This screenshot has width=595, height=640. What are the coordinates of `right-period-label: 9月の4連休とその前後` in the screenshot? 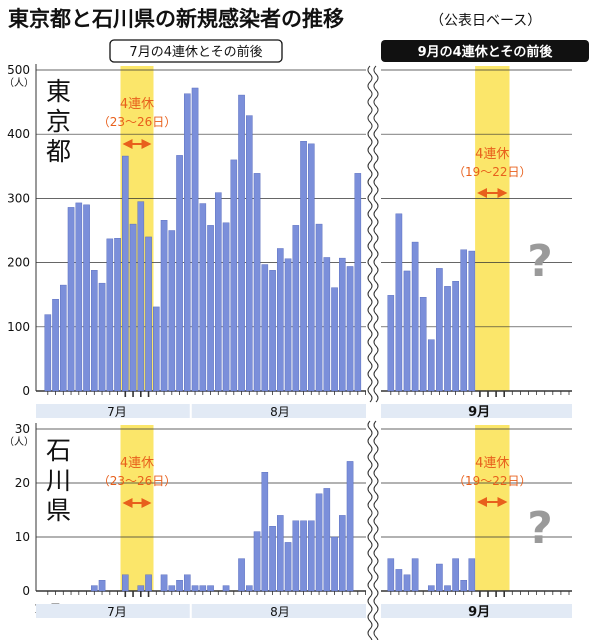 It's located at (486, 52).